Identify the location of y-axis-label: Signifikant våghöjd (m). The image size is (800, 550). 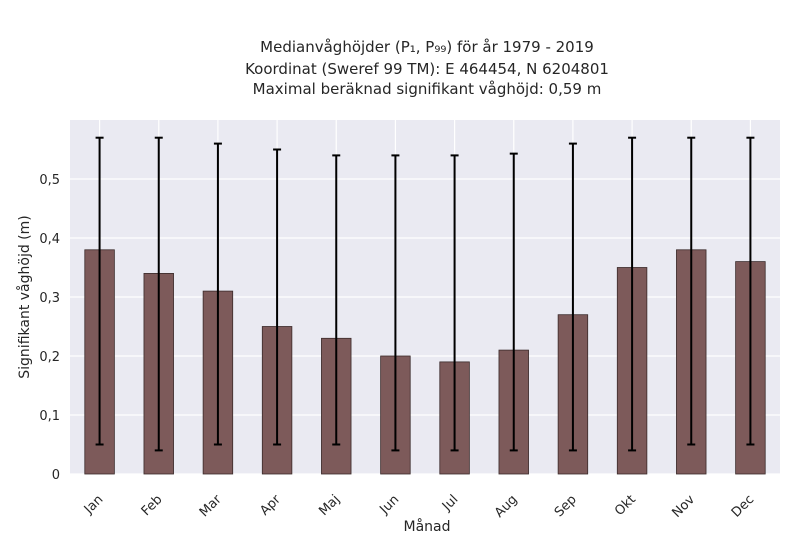
(24, 296).